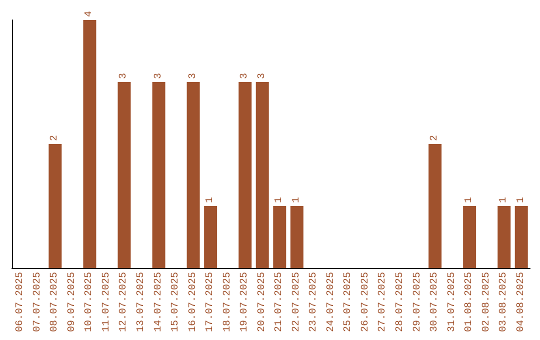 Image resolution: width=540 pixels, height=340 pixels. I want to click on x-tick-label: 02.08.2025, so click(486, 302).